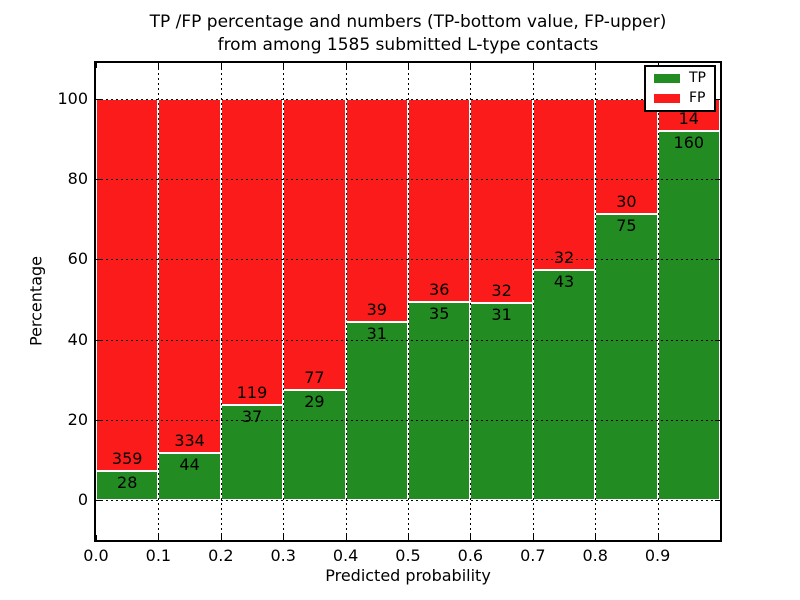 The image size is (800, 600). Describe the element at coordinates (127, 482) in the screenshot. I see `bar-value-label-tp: 28` at that location.